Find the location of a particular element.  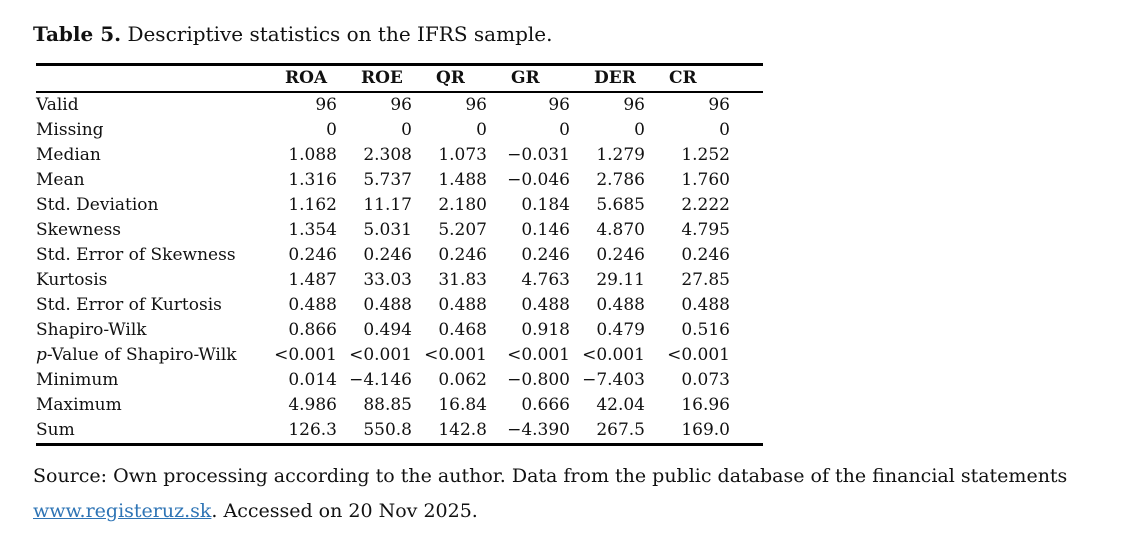

cell-value: 0.468 is located at coordinates (462, 330).